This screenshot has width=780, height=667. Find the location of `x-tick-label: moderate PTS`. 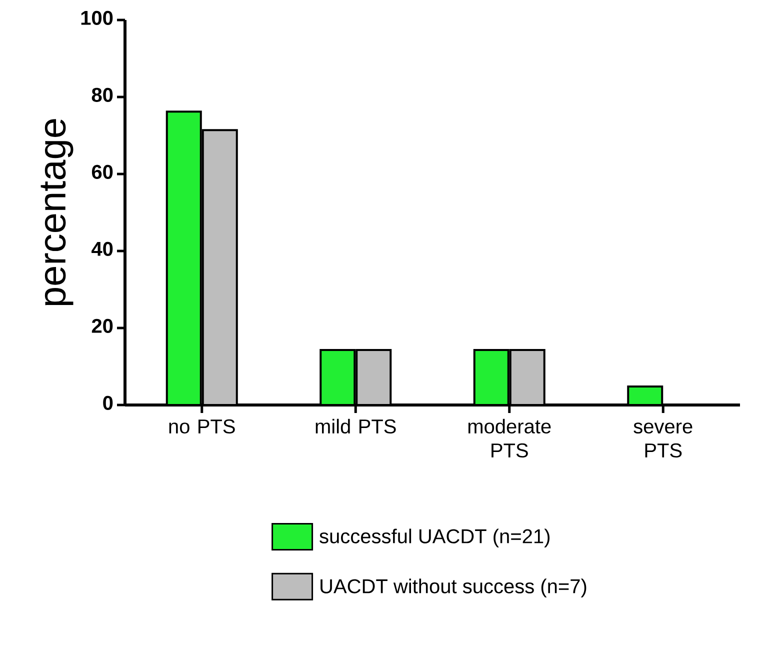

x-tick-label: moderate PTS is located at coordinates (509, 438).